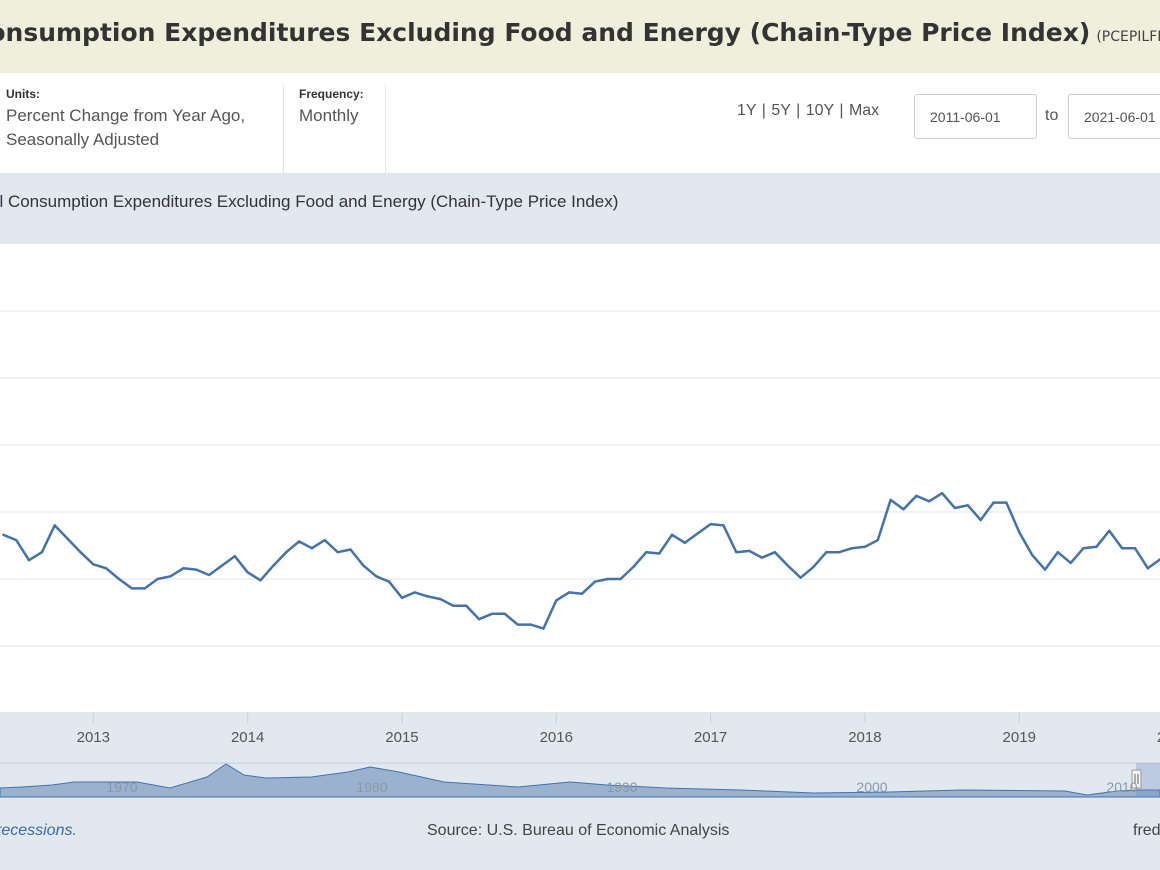 This screenshot has width=1160, height=870. Describe the element at coordinates (975, 116) in the screenshot. I see `start-date-input: 2011-06-01` at that location.